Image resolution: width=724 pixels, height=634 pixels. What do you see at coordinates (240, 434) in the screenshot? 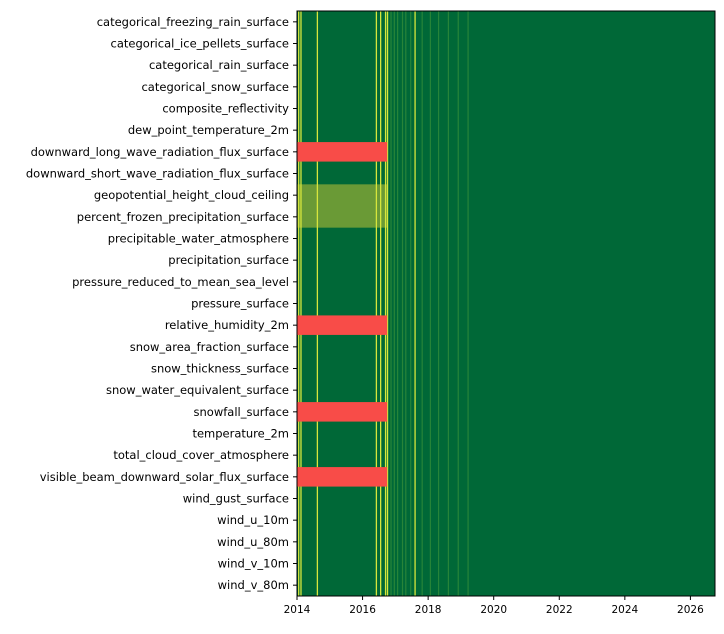
I see `y-tick-label: temperature_2m` at bounding box center [240, 434].